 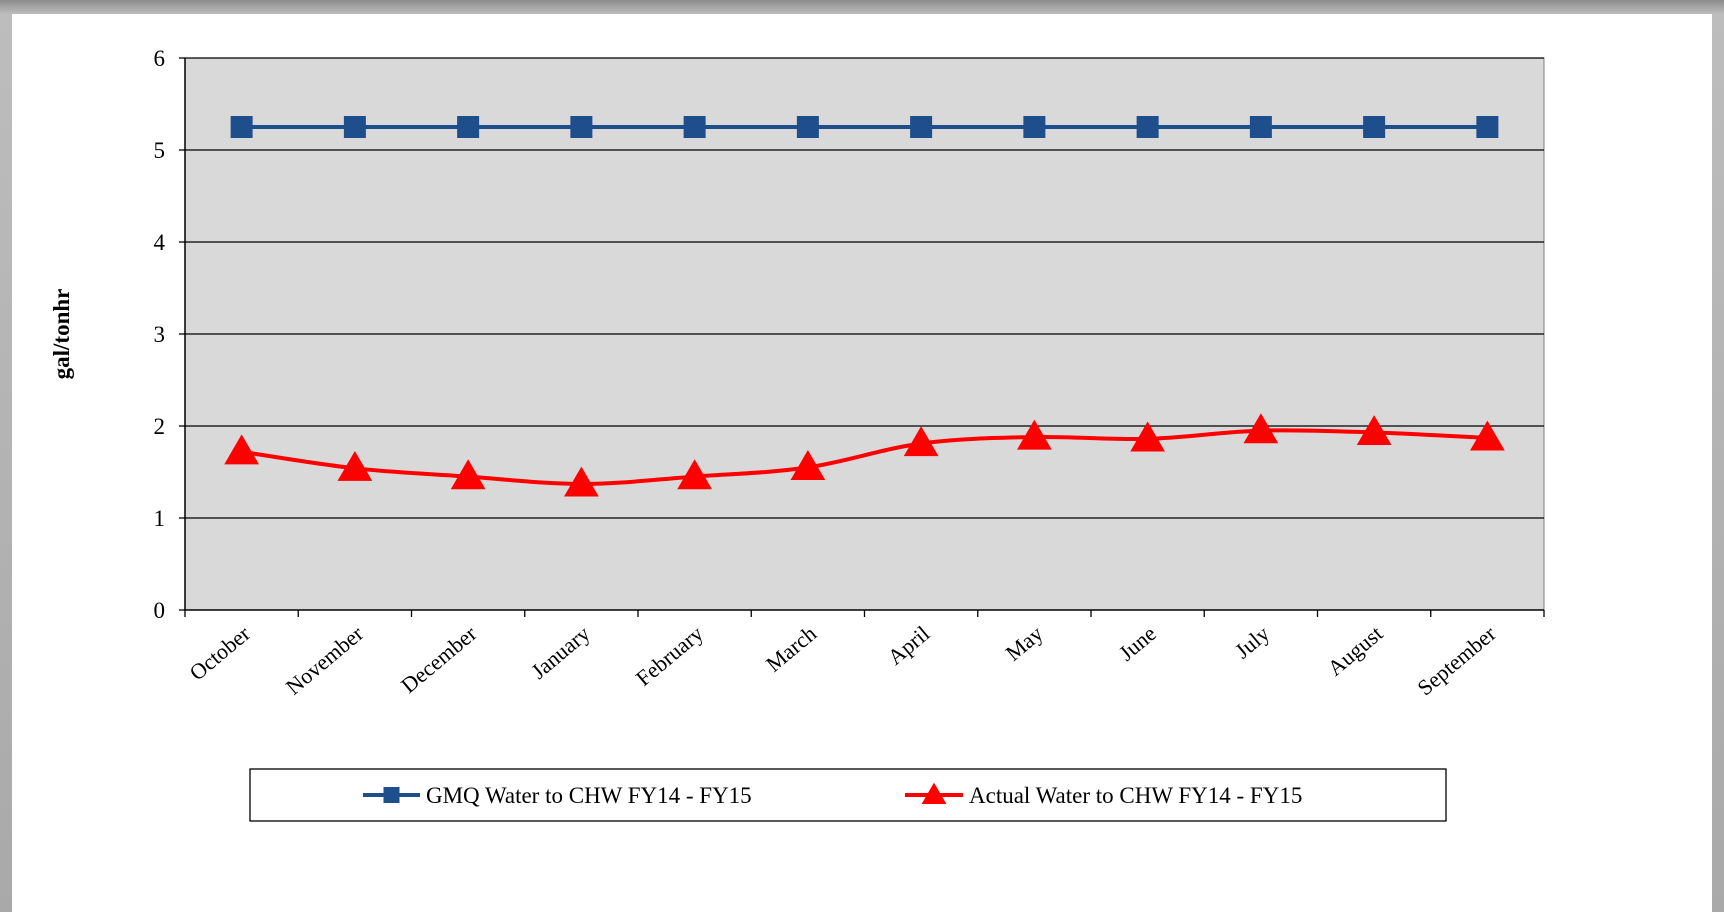 I want to click on x-tick-label: March, so click(x=791, y=649).